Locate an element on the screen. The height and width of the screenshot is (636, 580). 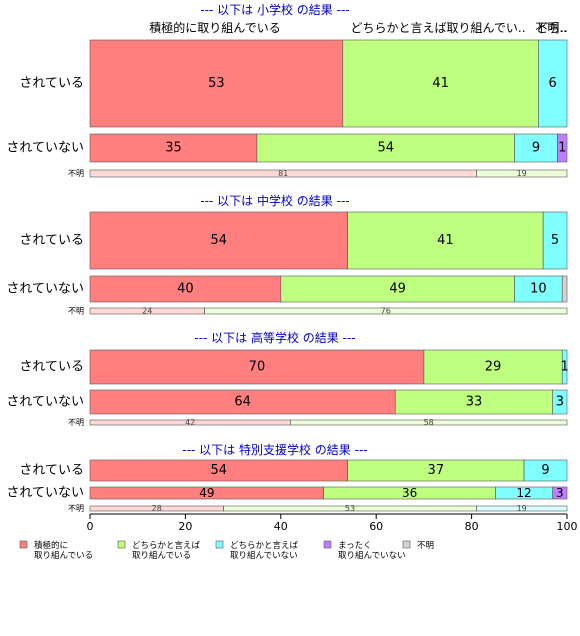
group-title: --- 以下は 高等学校 の結果 --- is located at coordinates (274, 337).